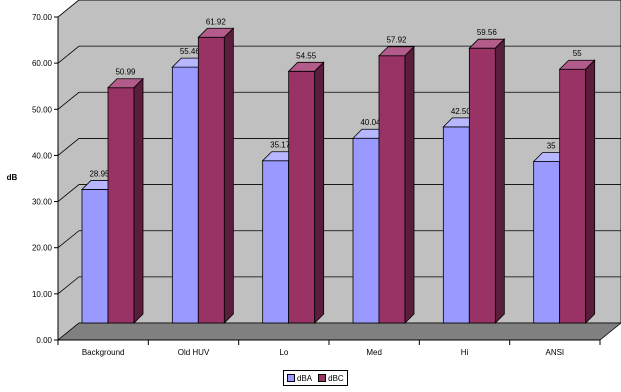 Image resolution: width=621 pixels, height=392 pixels. What do you see at coordinates (396, 40) in the screenshot?
I see `data-label: 57.92` at bounding box center [396, 40].